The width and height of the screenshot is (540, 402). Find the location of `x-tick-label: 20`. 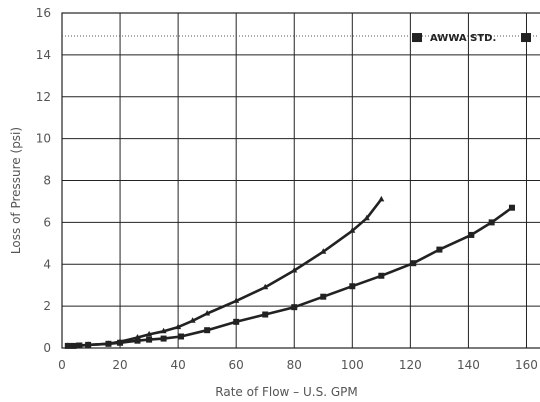

x-tick-label: 20 is located at coordinates (119, 365).